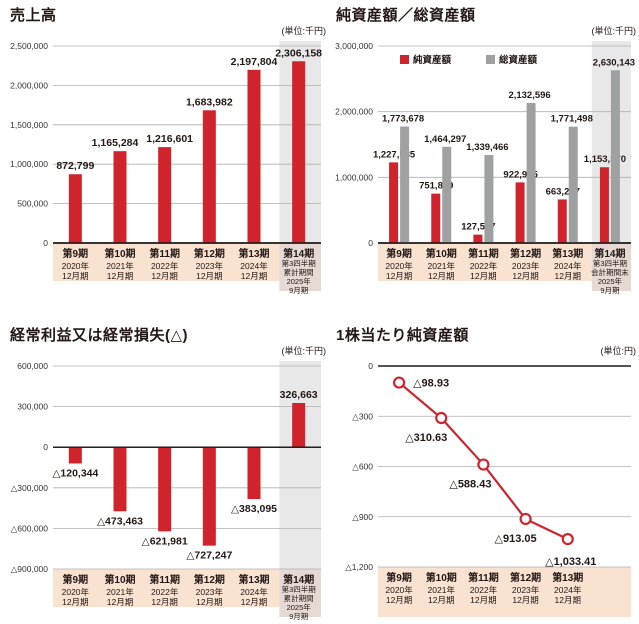 This screenshot has height=624, width=639. What do you see at coordinates (362, 416) in the screenshot?
I see `svg-text: △300` at bounding box center [362, 416].